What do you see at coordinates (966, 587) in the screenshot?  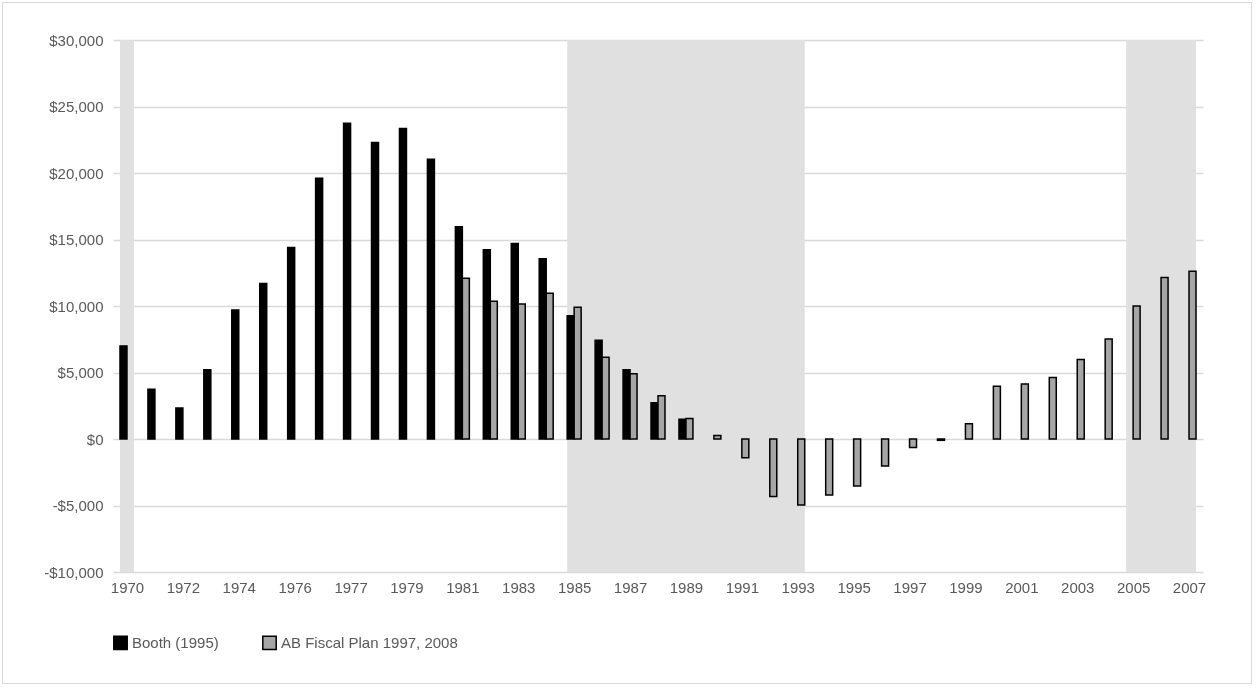 I see `x-tick-label: 1999` at bounding box center [966, 587].